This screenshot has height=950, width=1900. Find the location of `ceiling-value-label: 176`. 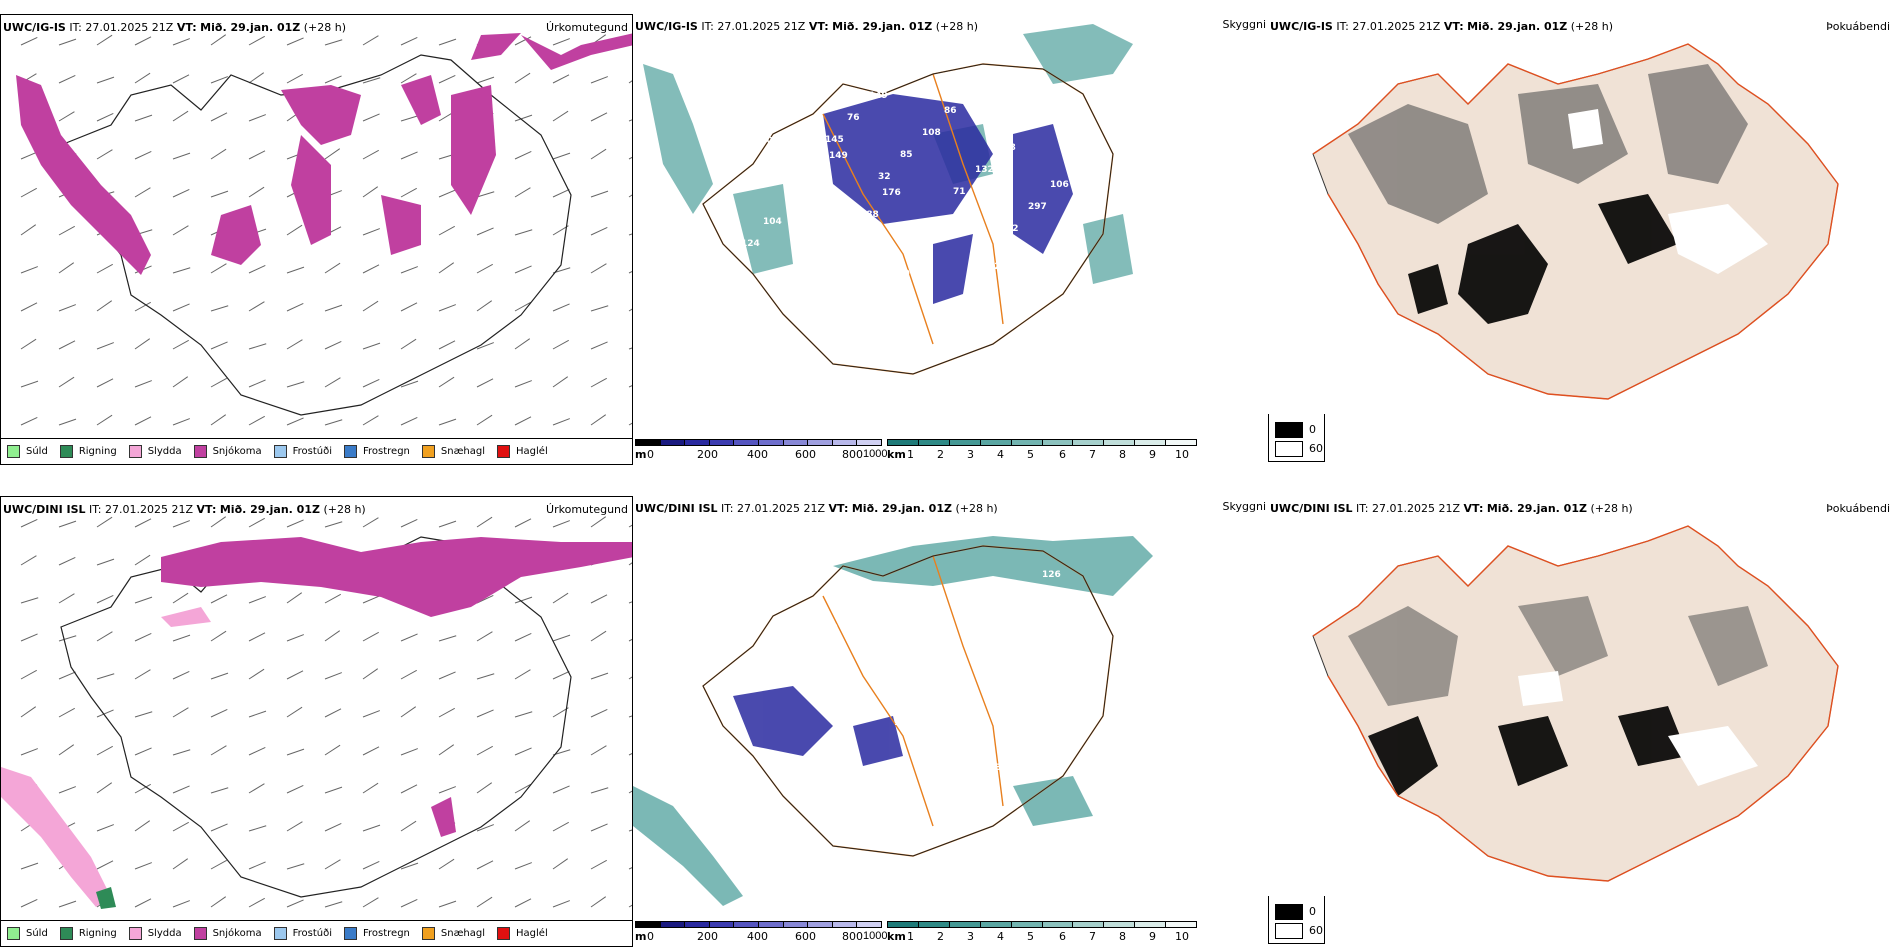

ceiling-value-label: 176 is located at coordinates (891, 193).